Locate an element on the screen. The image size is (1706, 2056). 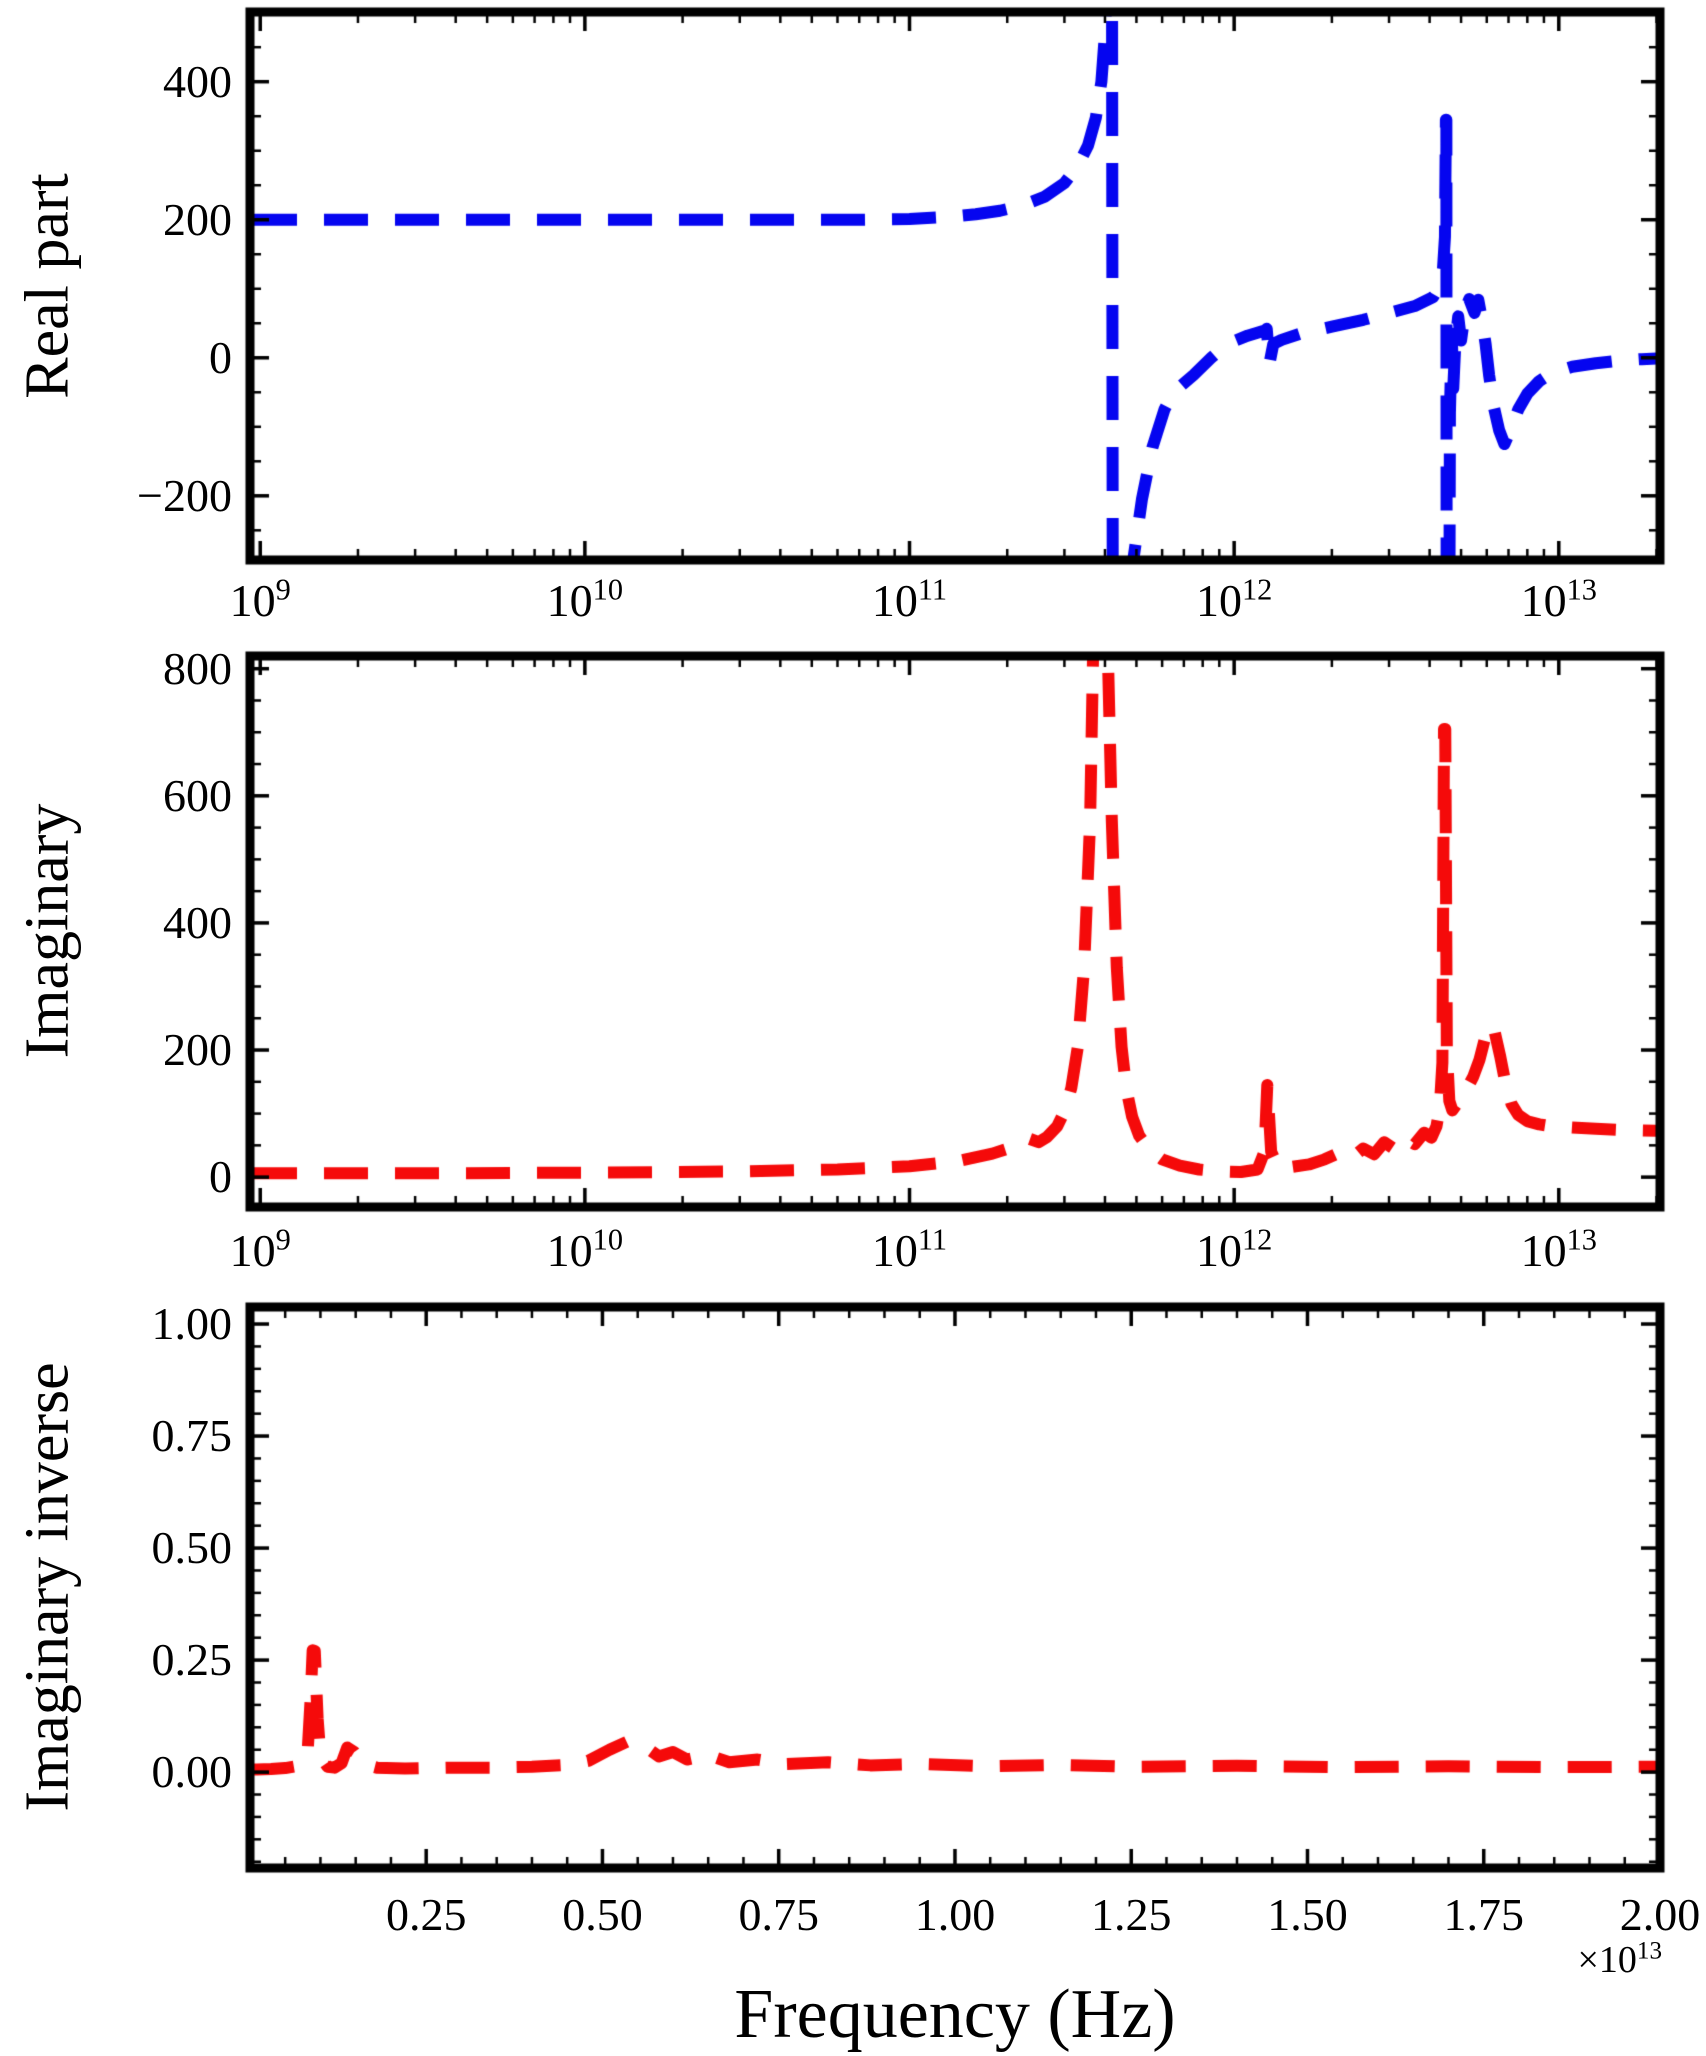
x-tick-label: 0.25 is located at coordinates (426, 1914).